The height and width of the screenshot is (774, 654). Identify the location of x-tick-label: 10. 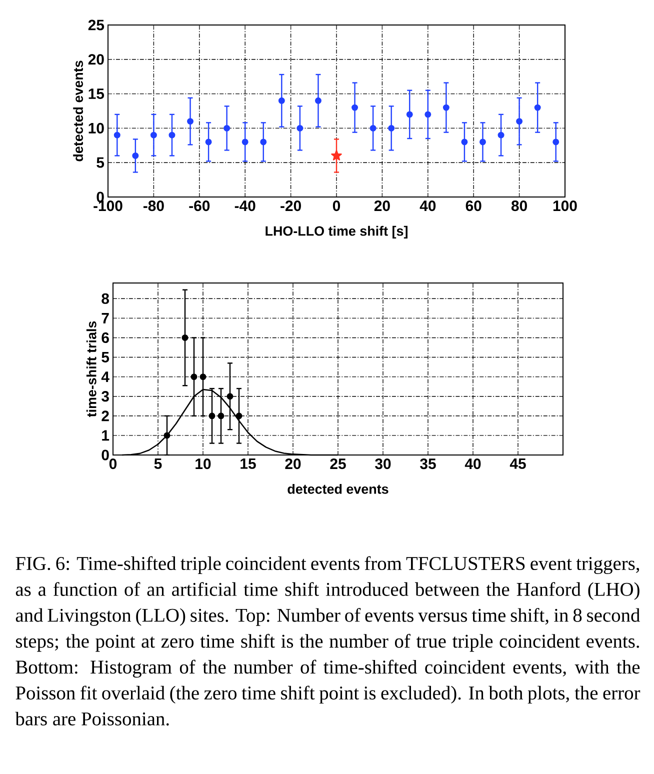
(203, 464).